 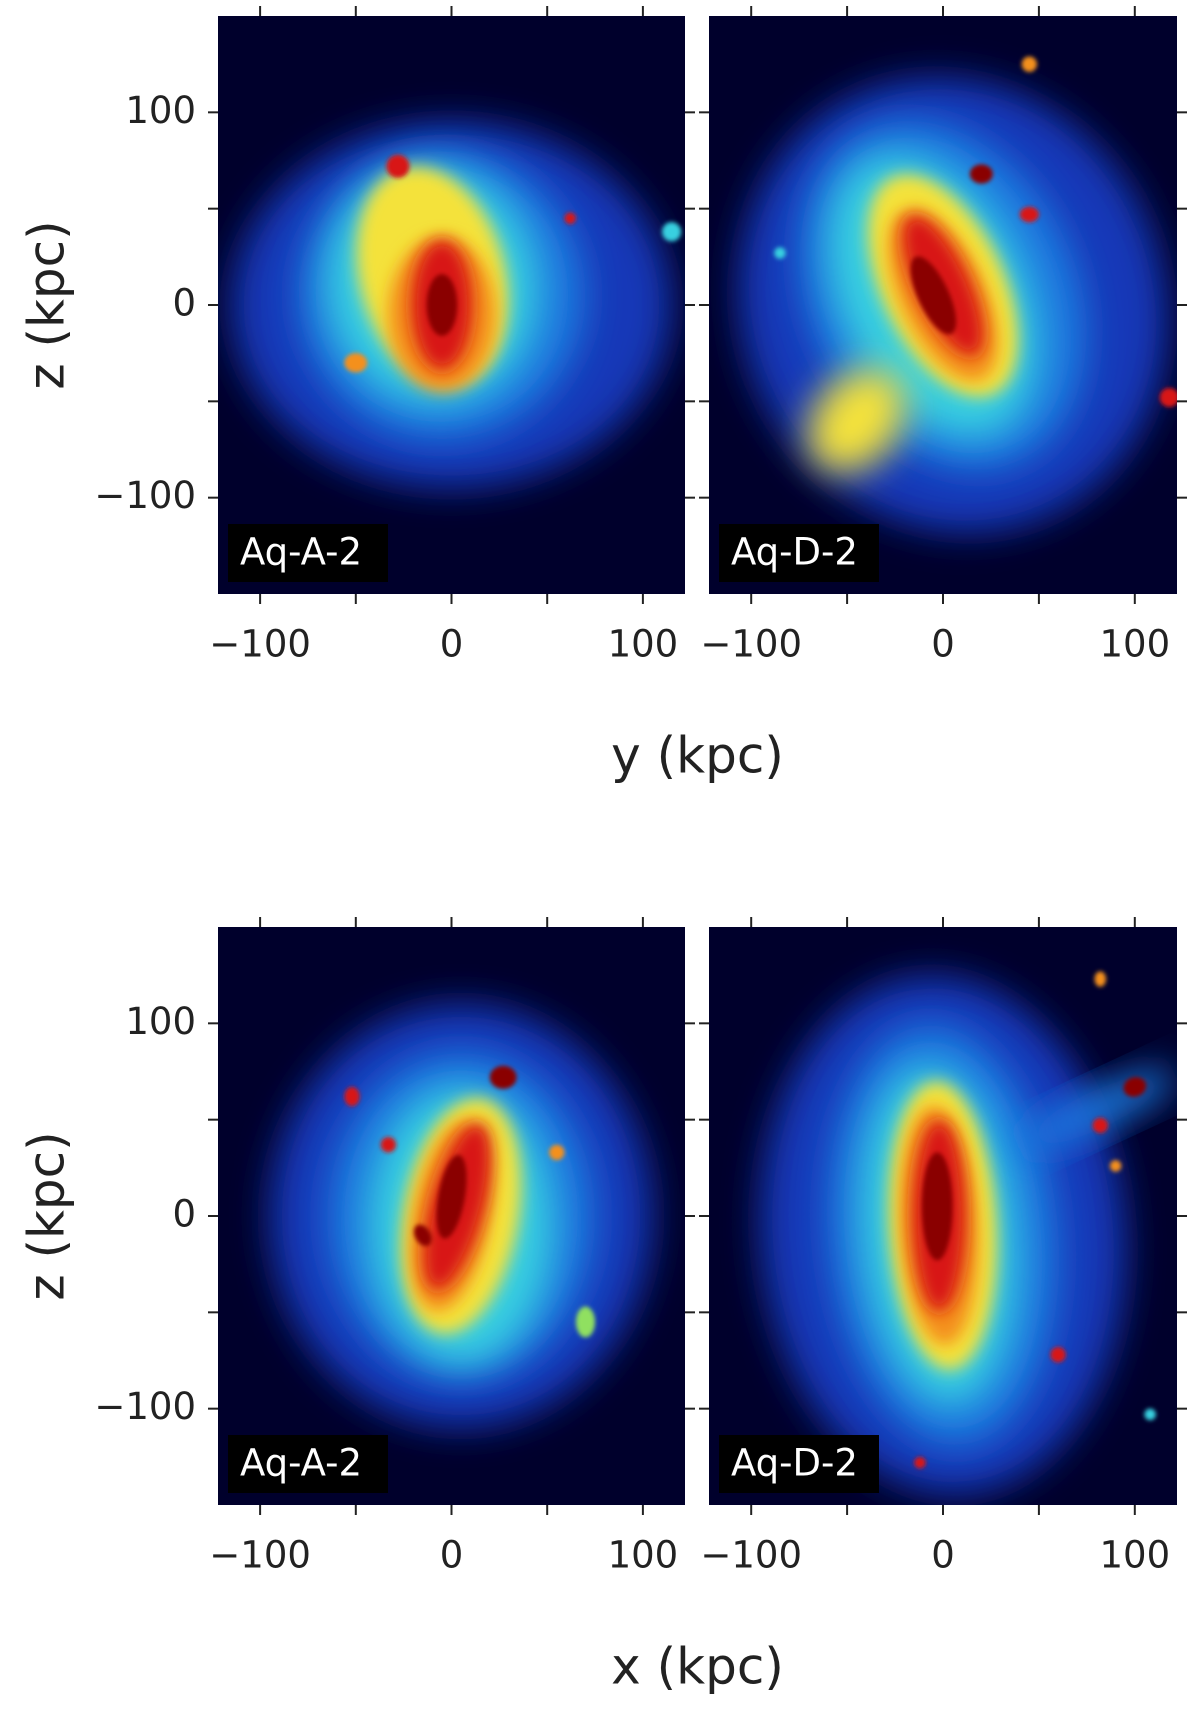 What do you see at coordinates (697, 756) in the screenshot?
I see `x-axis-label: y (kpc)` at bounding box center [697, 756].